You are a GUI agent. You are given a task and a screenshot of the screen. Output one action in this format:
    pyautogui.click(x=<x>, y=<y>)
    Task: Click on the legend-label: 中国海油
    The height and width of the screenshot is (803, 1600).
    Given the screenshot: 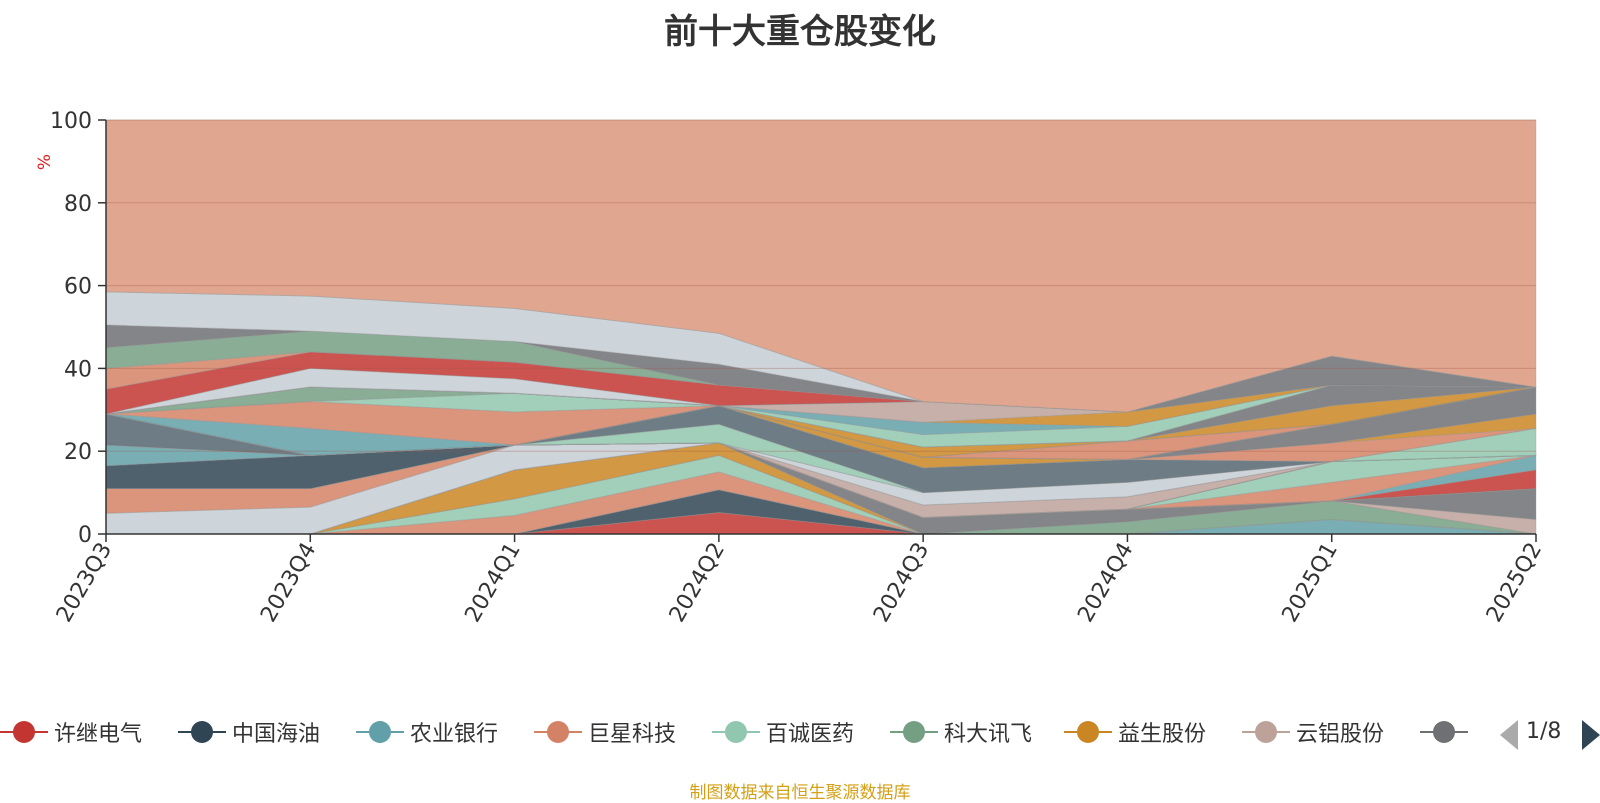 What is the action you would take?
    pyautogui.click(x=276, y=734)
    